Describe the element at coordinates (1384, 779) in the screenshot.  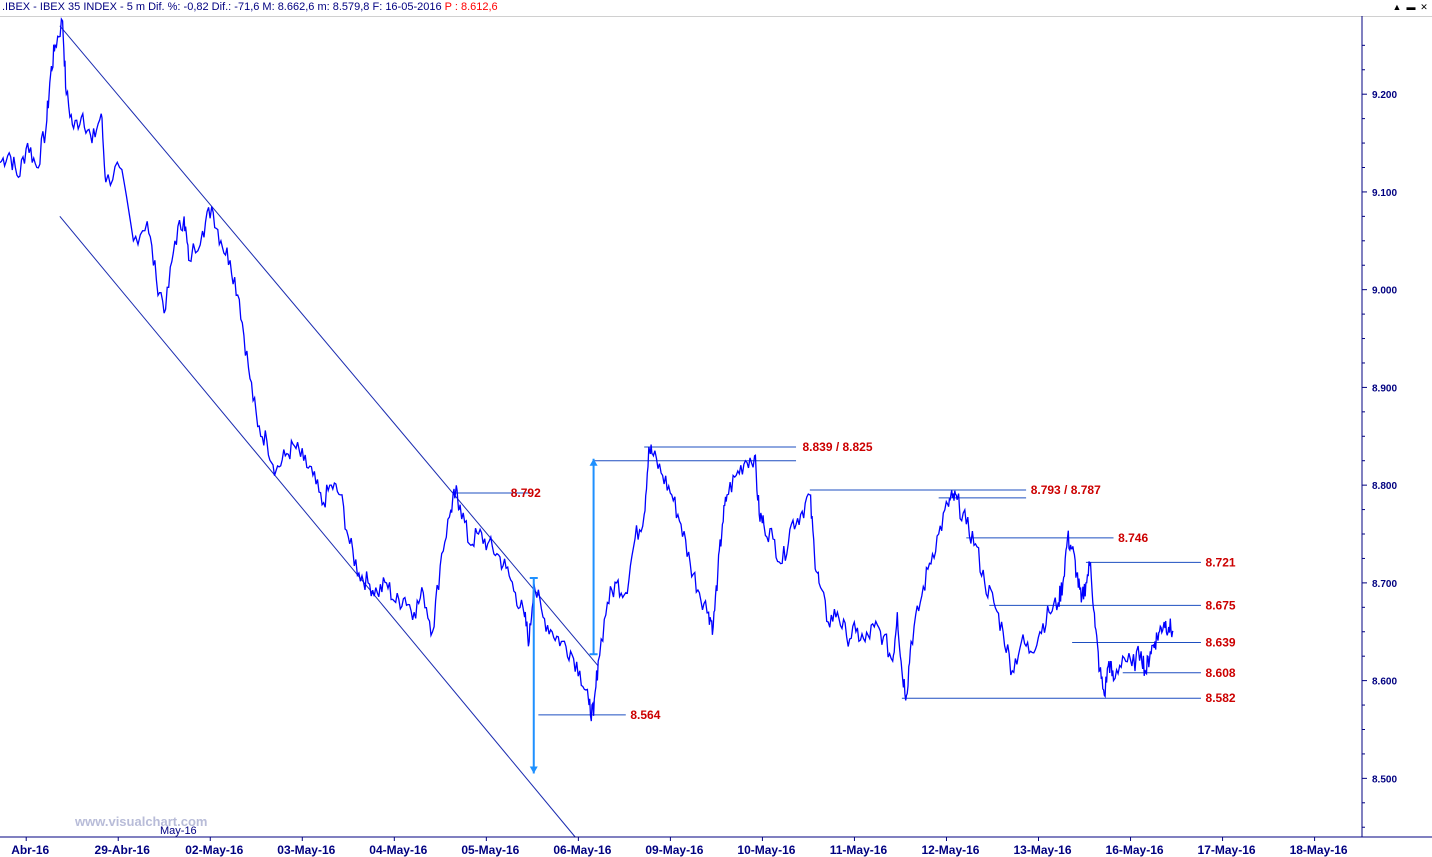
I see `y-tick-label: 8.500` at that location.